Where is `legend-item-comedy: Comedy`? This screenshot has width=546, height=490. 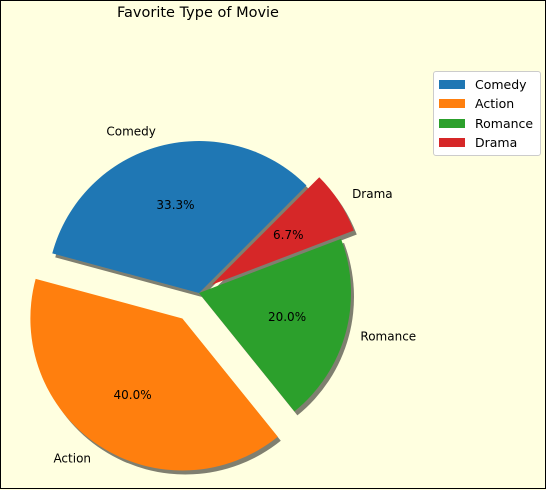
legend-item-comedy: Comedy is located at coordinates (487, 84).